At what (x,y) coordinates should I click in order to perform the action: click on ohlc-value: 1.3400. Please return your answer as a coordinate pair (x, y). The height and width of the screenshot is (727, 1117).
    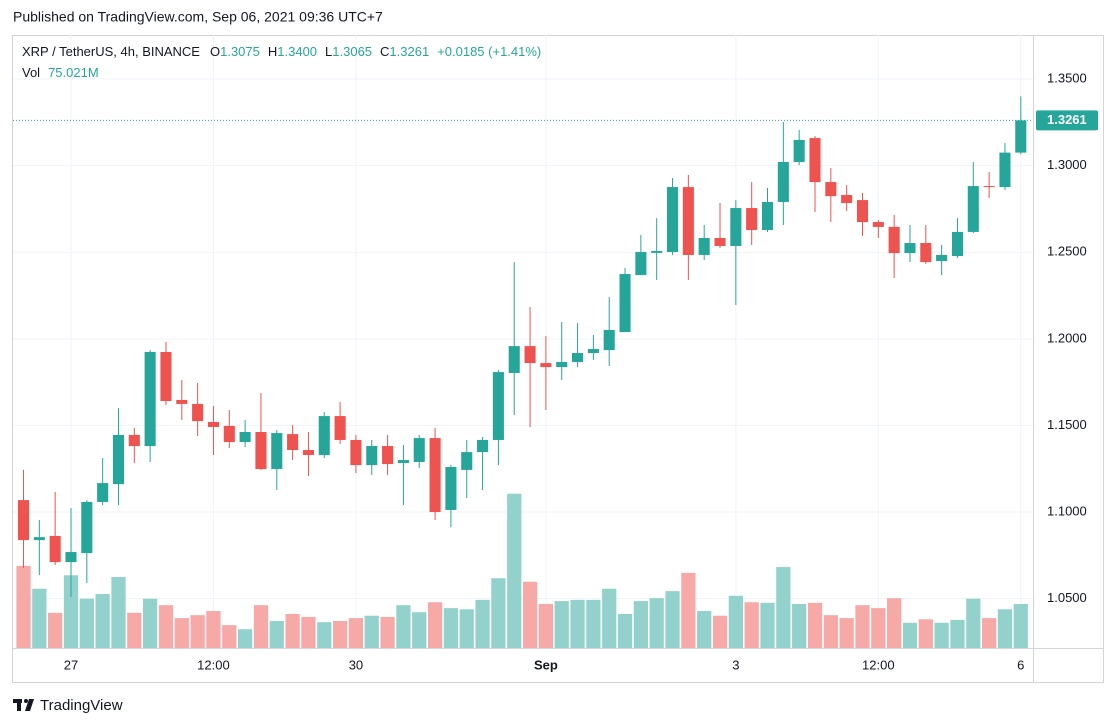
    Looking at the image, I should click on (297, 51).